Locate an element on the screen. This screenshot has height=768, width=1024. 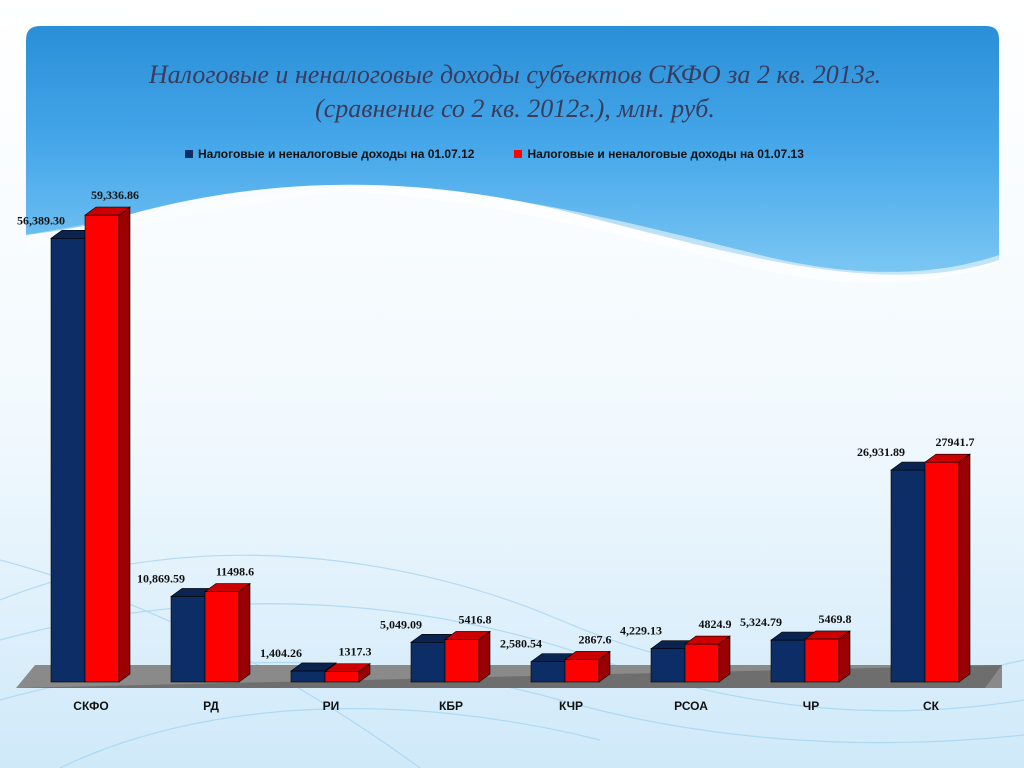
legend-swatch-2013 is located at coordinates (518, 154).